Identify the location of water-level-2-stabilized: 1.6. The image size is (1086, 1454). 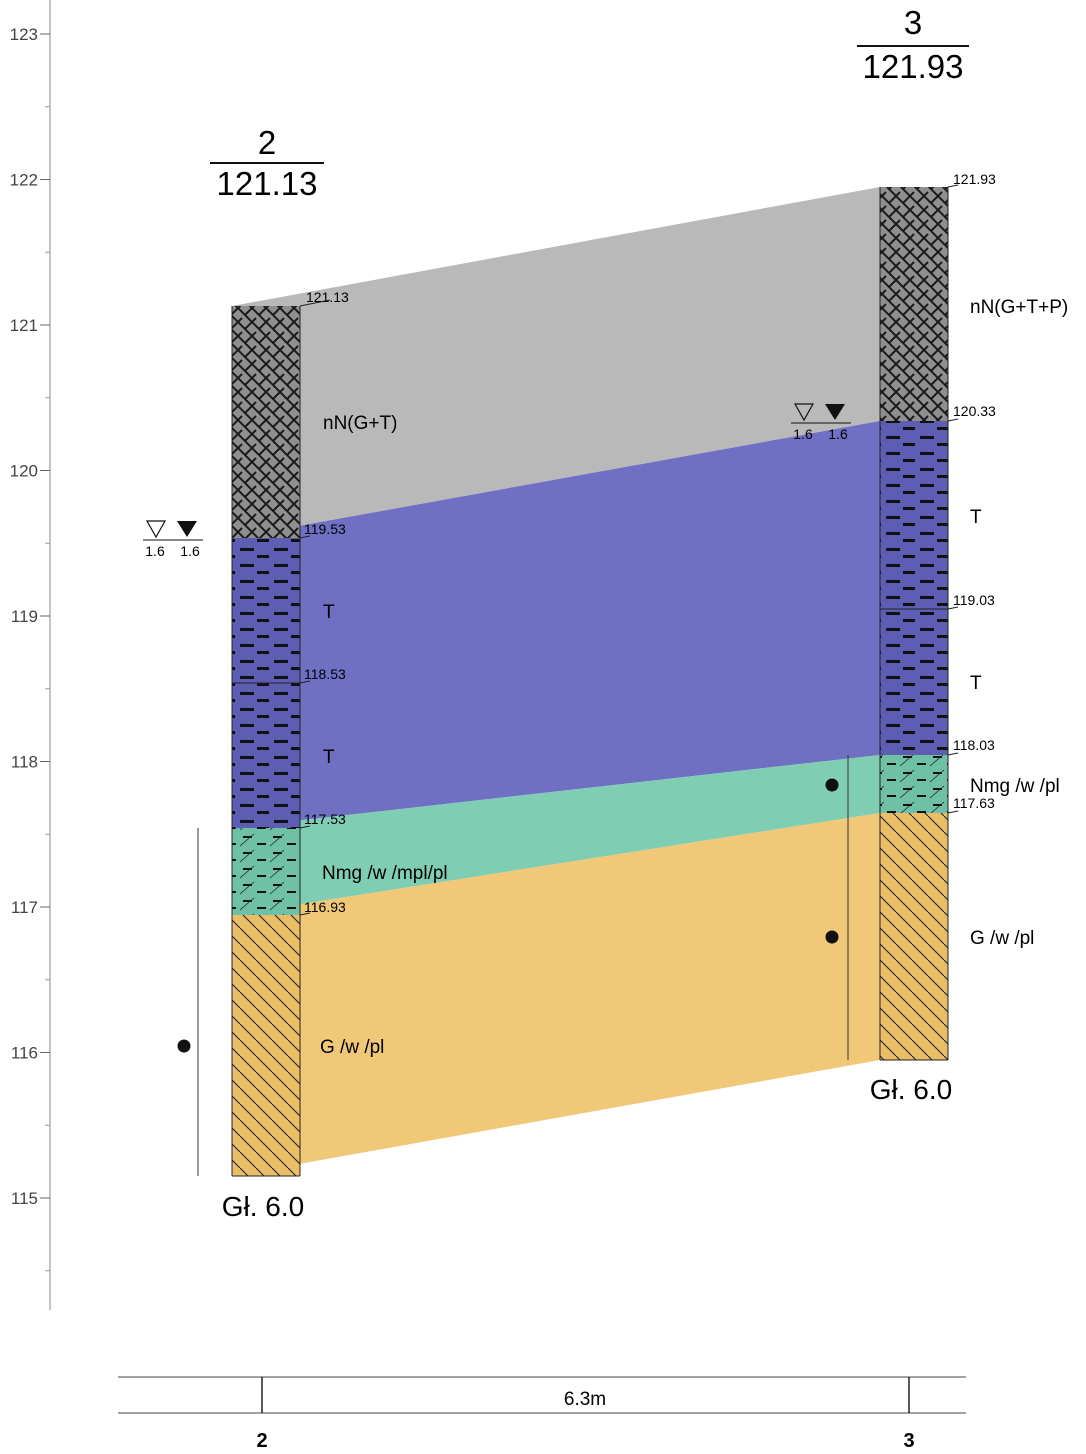
(190, 551).